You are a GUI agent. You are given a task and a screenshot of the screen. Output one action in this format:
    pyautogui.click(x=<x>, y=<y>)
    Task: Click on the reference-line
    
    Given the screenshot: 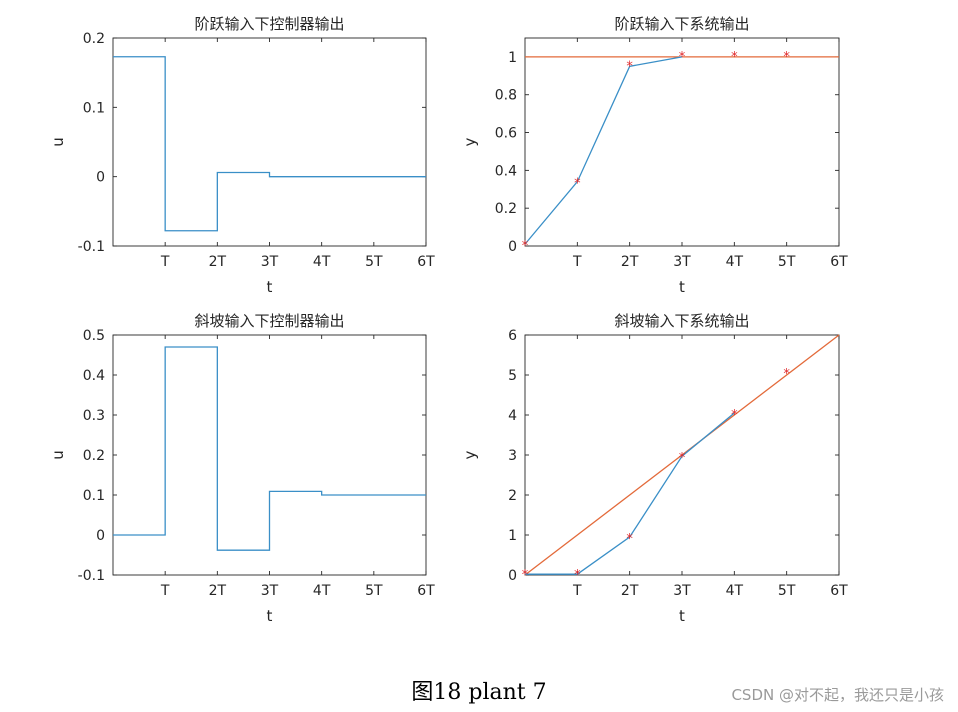 What is the action you would take?
    pyautogui.click(x=682, y=455)
    